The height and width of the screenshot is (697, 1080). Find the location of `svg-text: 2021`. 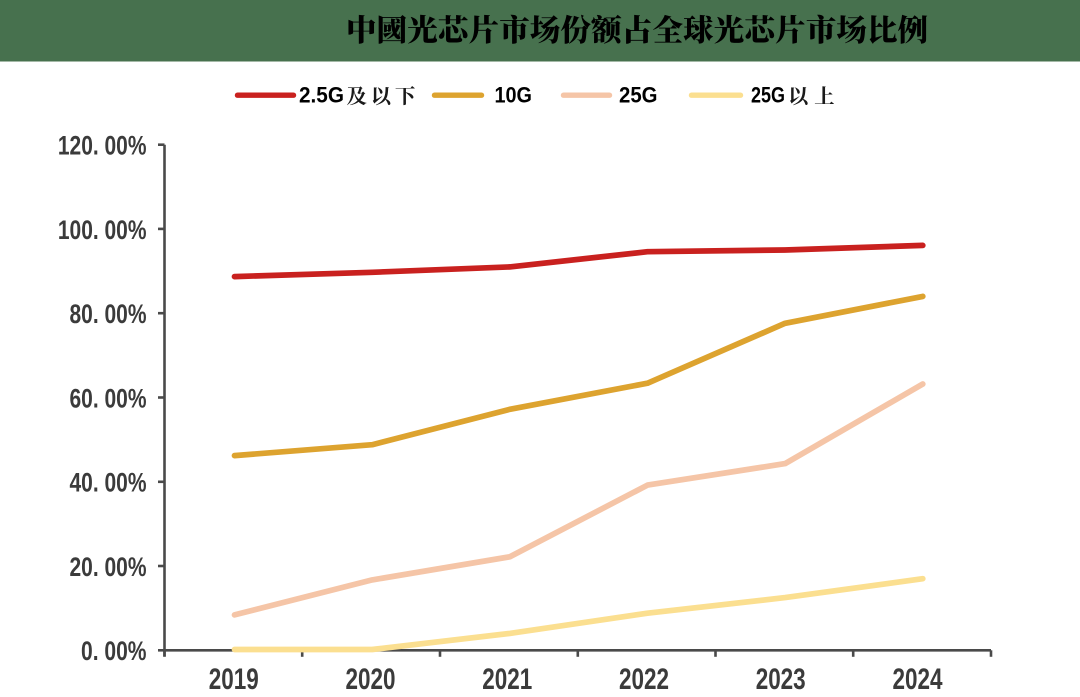

svg-text: 2021 is located at coordinates (507, 679).